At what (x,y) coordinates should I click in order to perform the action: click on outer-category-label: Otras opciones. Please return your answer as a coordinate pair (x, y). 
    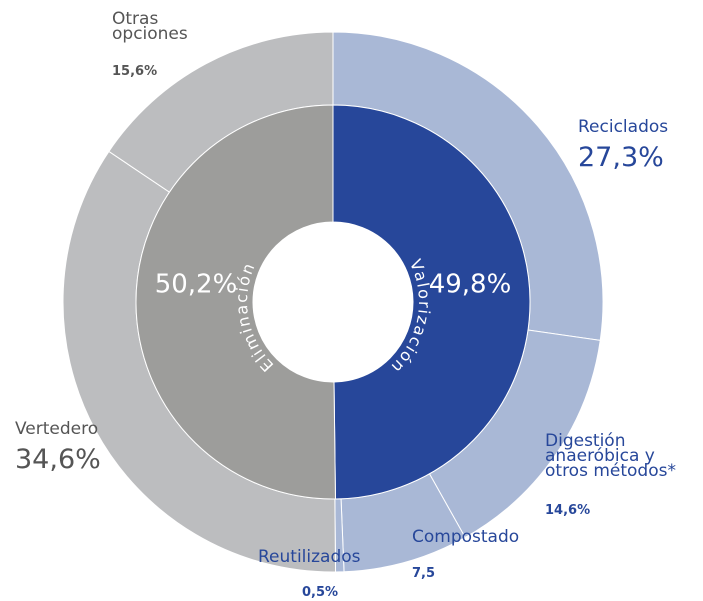
    Looking at the image, I should click on (150, 26).